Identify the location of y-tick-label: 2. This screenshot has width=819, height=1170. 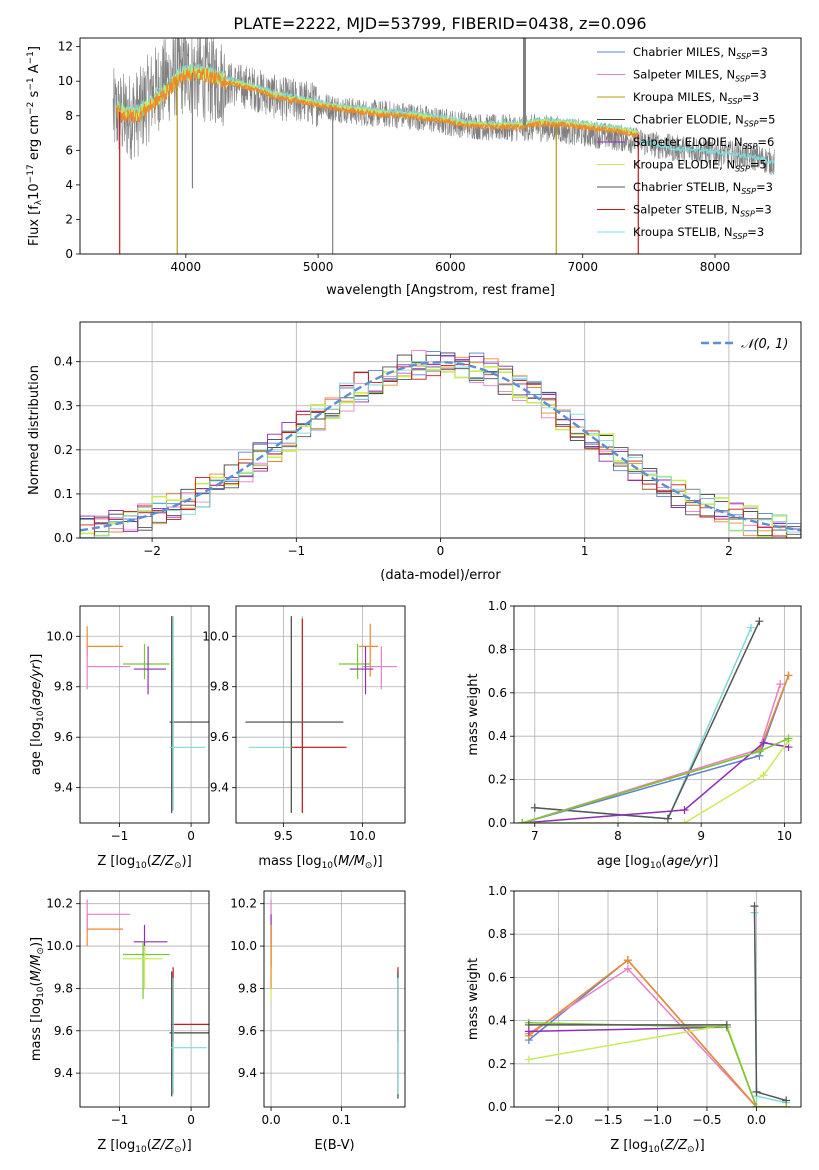
(69, 219).